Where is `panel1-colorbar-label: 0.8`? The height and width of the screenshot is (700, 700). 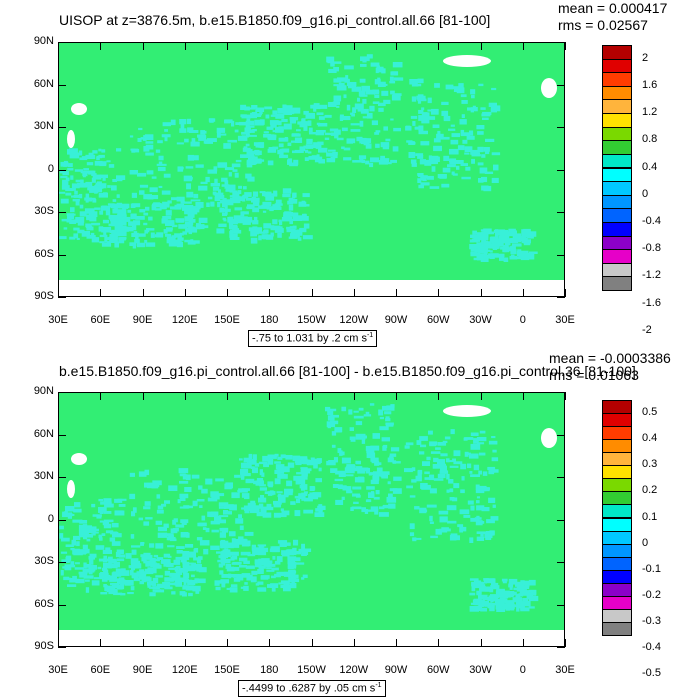 panel1-colorbar-label: 0.8 is located at coordinates (650, 139).